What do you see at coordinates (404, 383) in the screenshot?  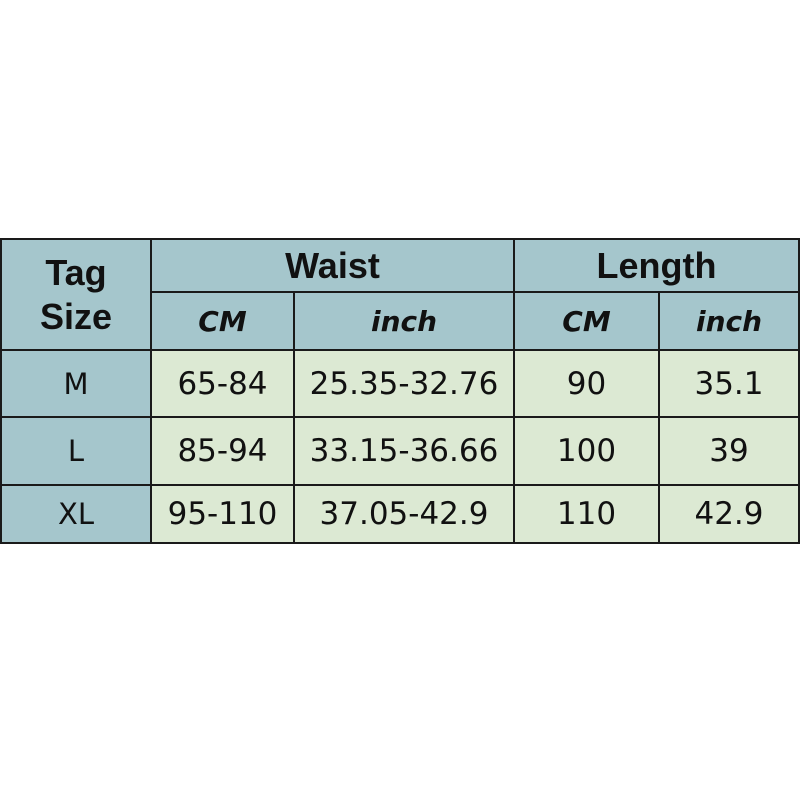 I see `waist-inch-cell: 25.35-32.76` at bounding box center [404, 383].